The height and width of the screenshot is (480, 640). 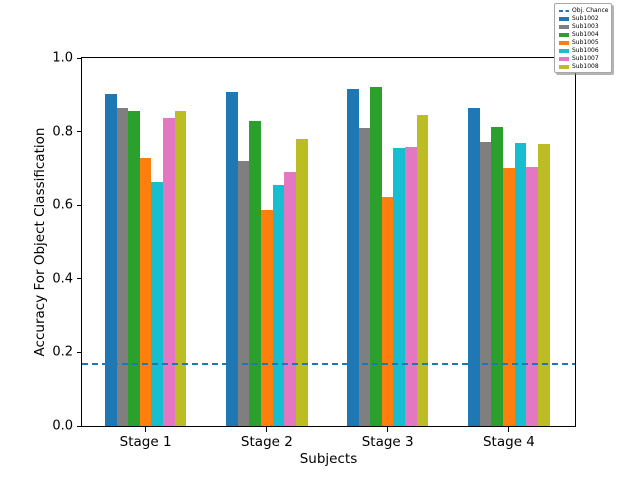 I want to click on legend-label: Sub1006, so click(x=585, y=50).